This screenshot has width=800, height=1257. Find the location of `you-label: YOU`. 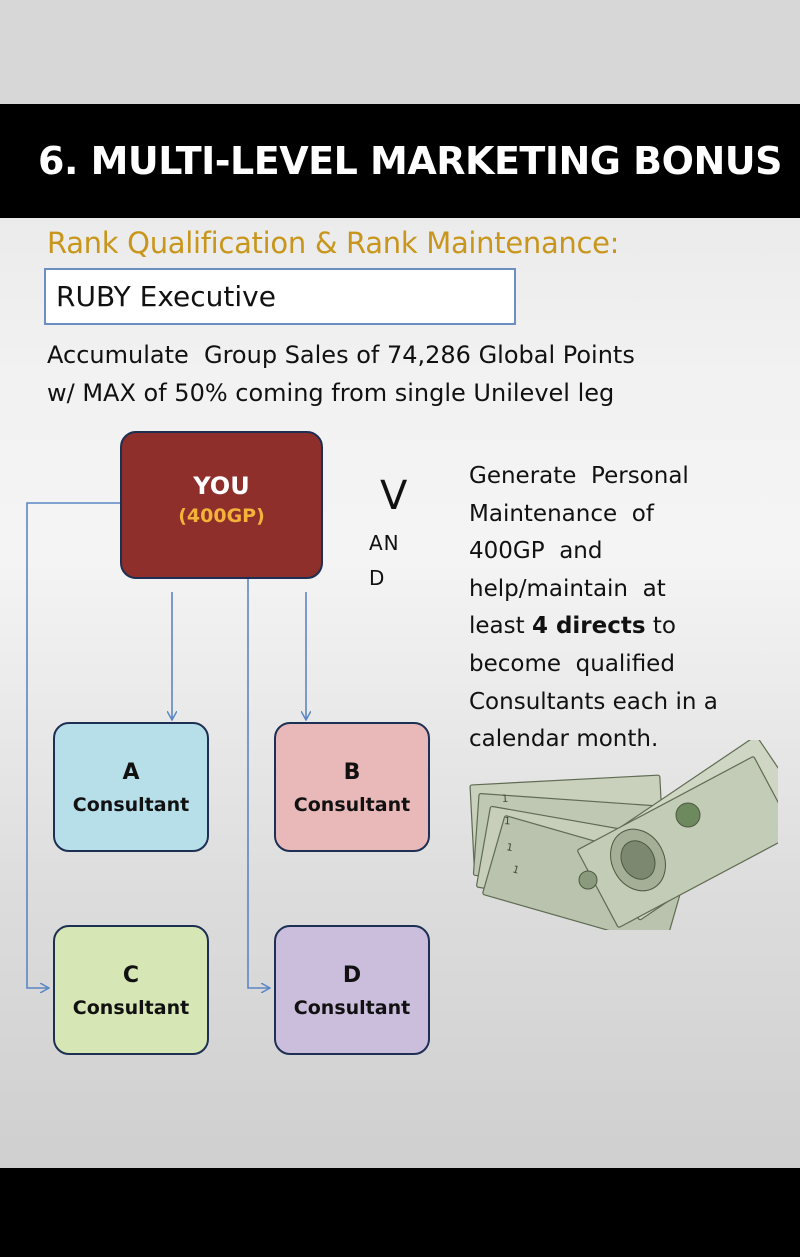

you-label: YOU is located at coordinates (221, 486).